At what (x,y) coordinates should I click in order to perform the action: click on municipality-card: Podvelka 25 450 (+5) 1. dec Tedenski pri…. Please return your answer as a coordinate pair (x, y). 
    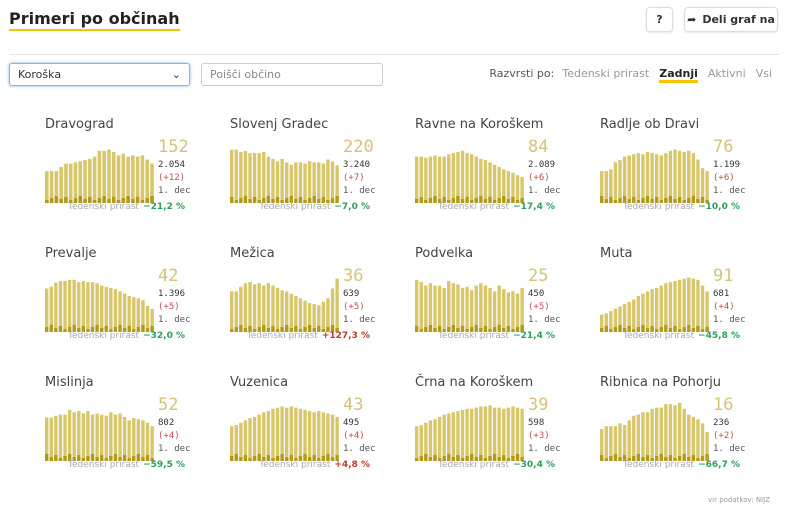
    Looking at the image, I should click on (500, 303).